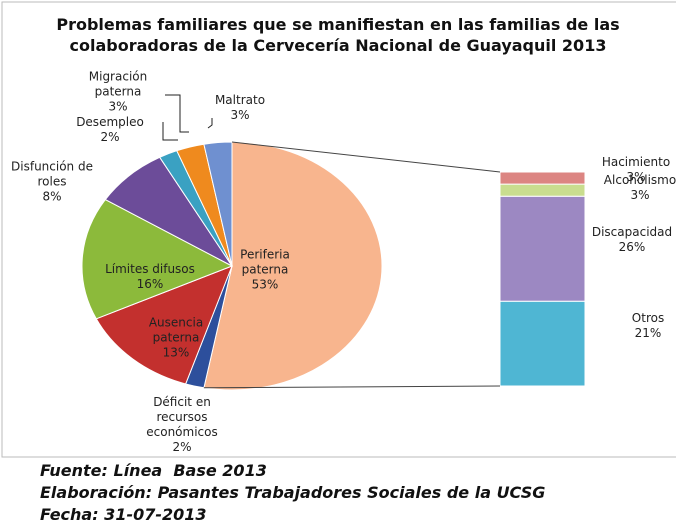 The width and height of the screenshot is (676, 525). I want to click on slice-label: Desempleo 2%, so click(110, 130).